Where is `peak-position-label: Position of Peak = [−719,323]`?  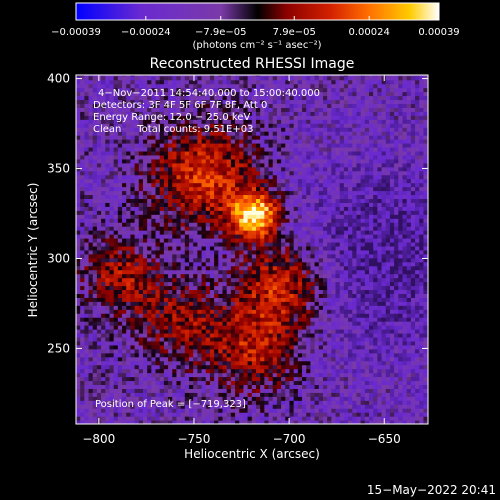 peak-position-label: Position of Peak = [−719,323] is located at coordinates (170, 404).